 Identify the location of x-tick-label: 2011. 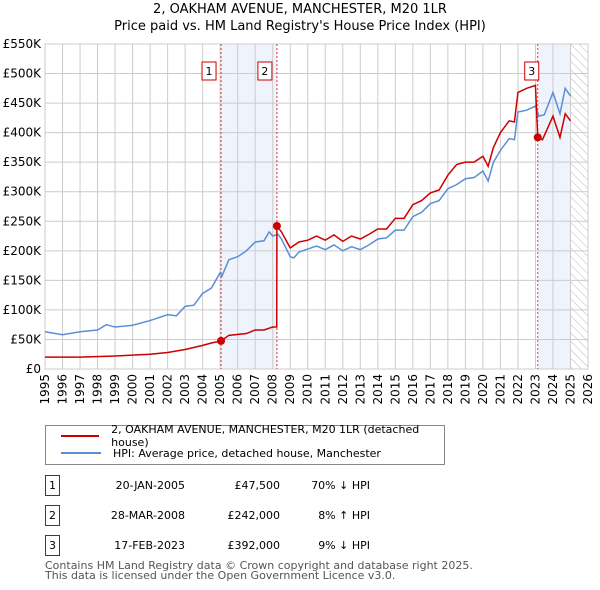
(325, 389).